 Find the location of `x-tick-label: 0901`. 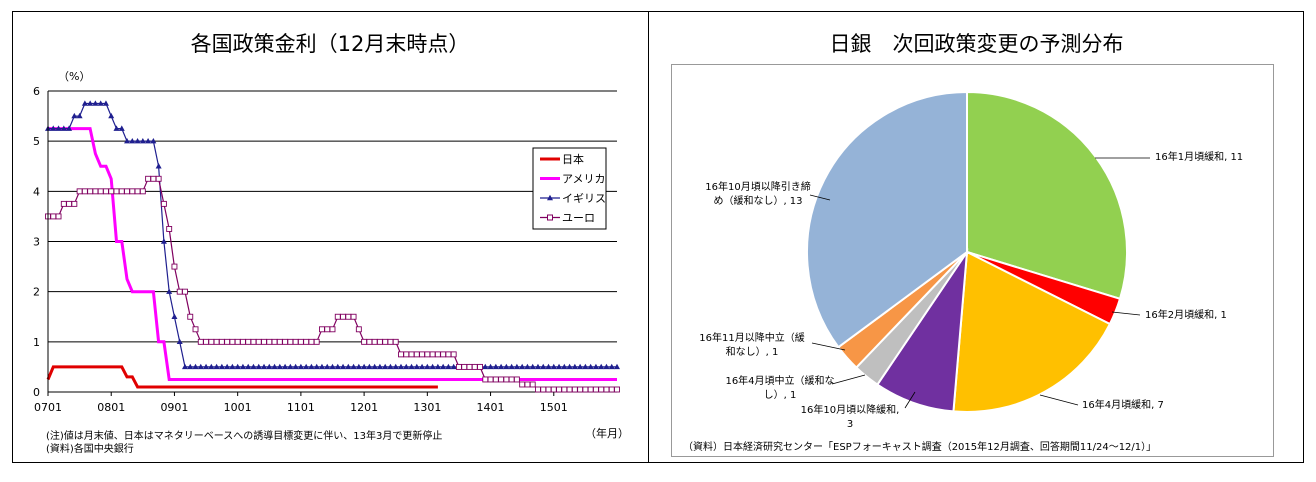

x-tick-label: 0901 is located at coordinates (174, 407).